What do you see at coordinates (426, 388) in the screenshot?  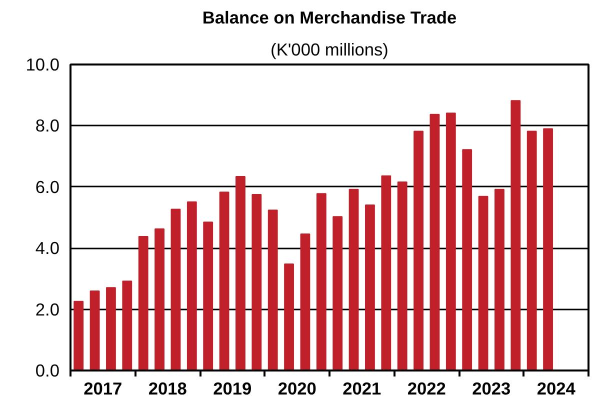 I see `x-tick-label: 2022` at bounding box center [426, 388].